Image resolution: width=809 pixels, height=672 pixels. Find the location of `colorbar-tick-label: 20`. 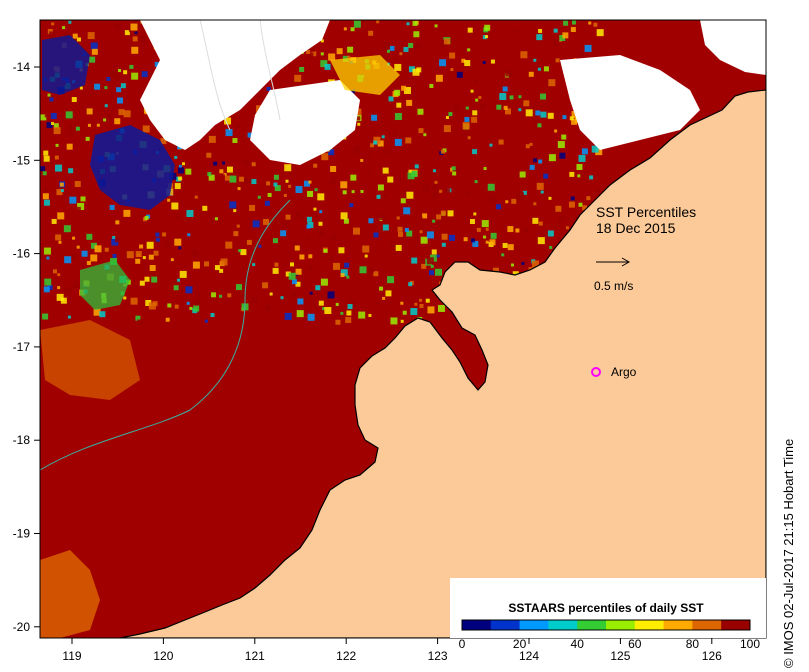

colorbar-tick-label: 20 is located at coordinates (520, 644).